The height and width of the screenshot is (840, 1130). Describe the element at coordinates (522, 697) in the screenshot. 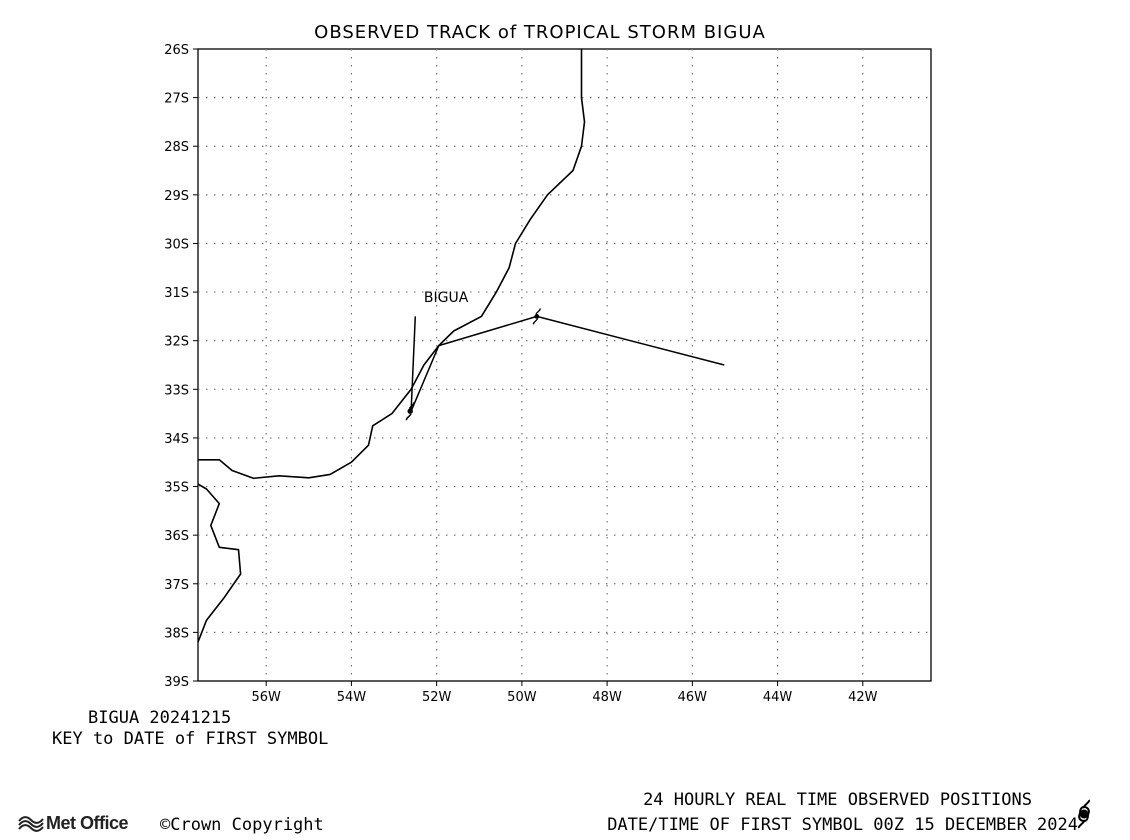

I see `lon-tick-label: 50W` at that location.